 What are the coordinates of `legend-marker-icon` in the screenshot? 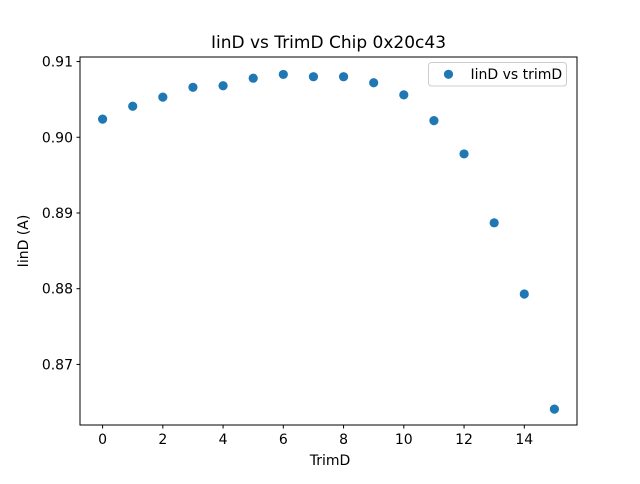 It's located at (448, 74).